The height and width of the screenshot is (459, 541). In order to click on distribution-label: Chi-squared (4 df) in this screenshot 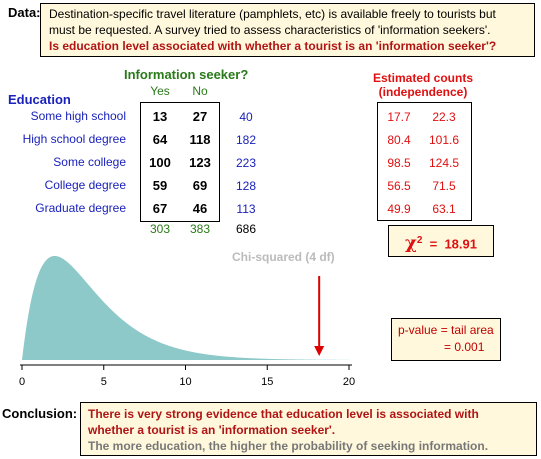, I will do `click(283, 257)`.